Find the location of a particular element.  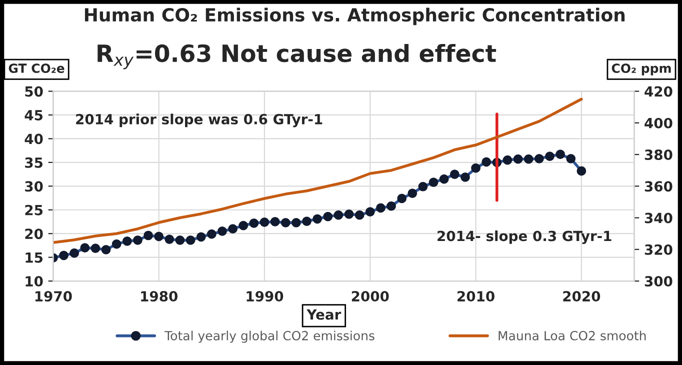

x-axis-title: Year is located at coordinates (324, 314).